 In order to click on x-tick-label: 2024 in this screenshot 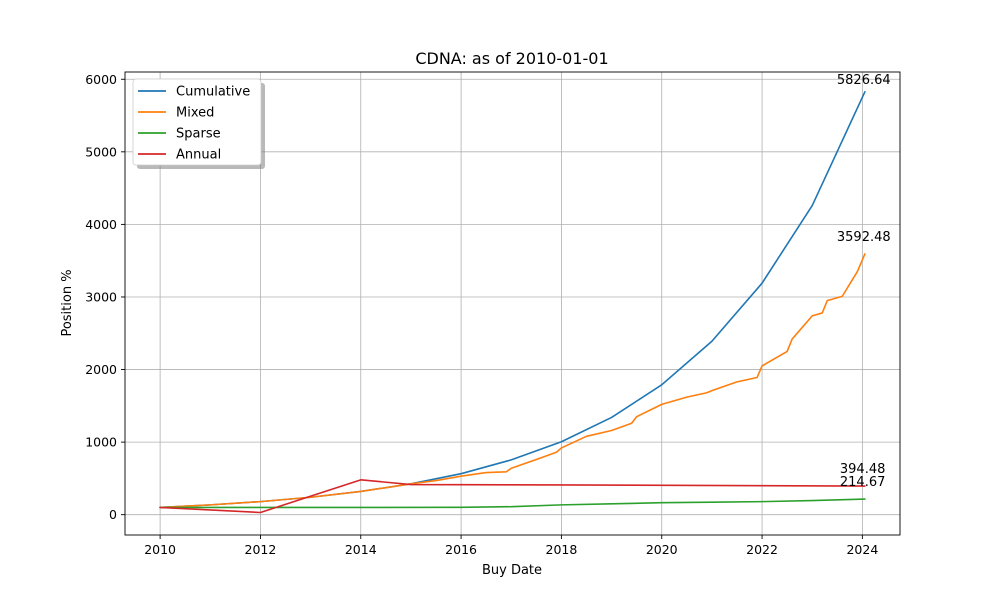, I will do `click(862, 549)`.